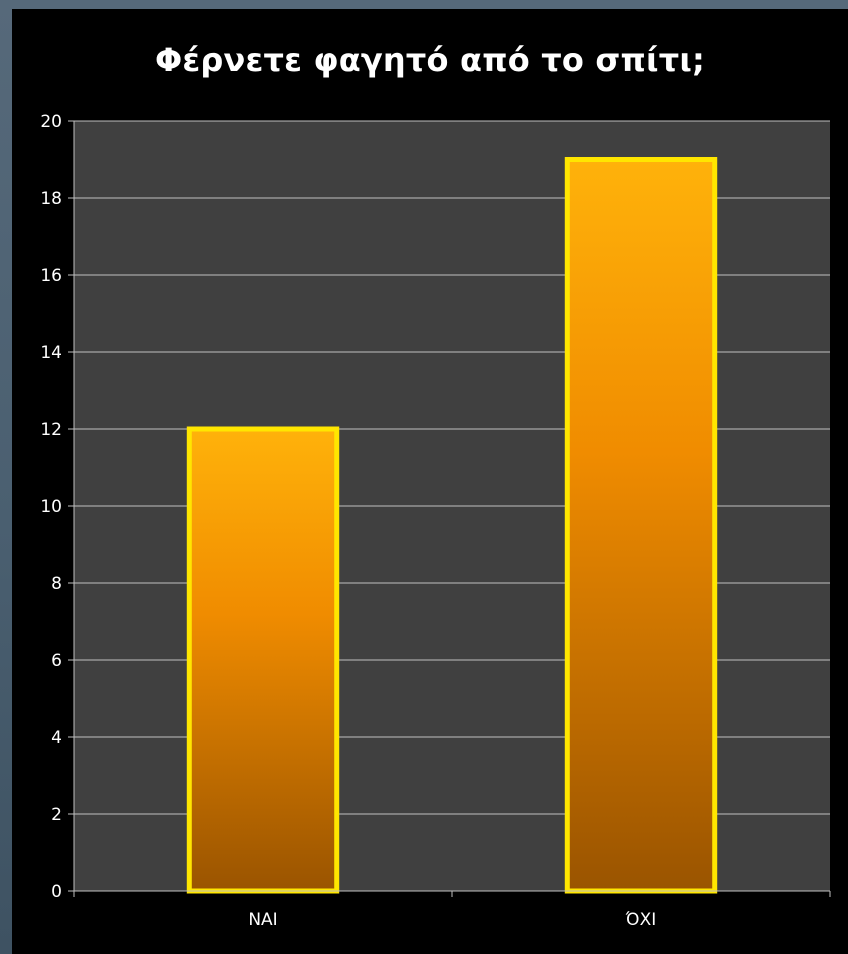 The width and height of the screenshot is (848, 954). I want to click on y-tick-label: 14, so click(51, 353).